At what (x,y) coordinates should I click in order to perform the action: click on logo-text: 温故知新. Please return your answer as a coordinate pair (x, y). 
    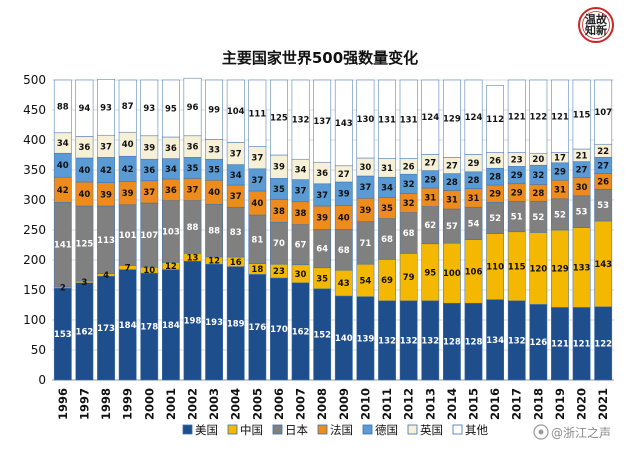
    Looking at the image, I should click on (596, 24).